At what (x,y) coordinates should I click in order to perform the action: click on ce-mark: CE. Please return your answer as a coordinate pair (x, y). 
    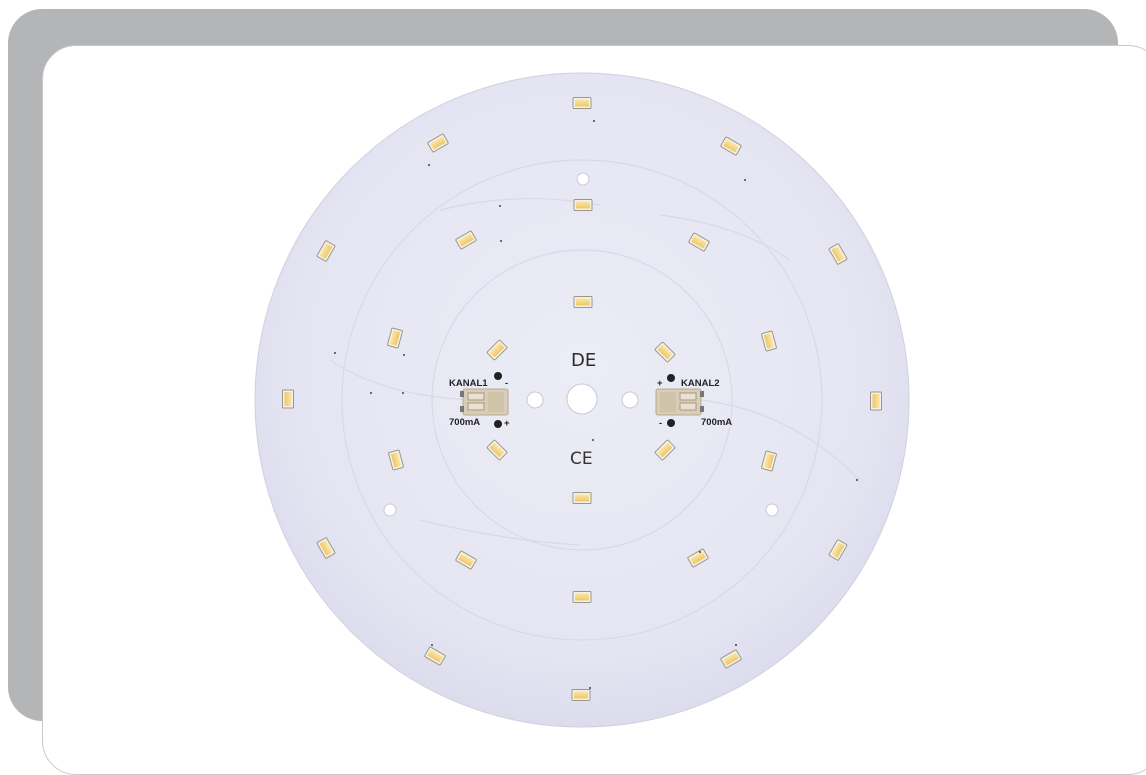
    Looking at the image, I should click on (581, 459).